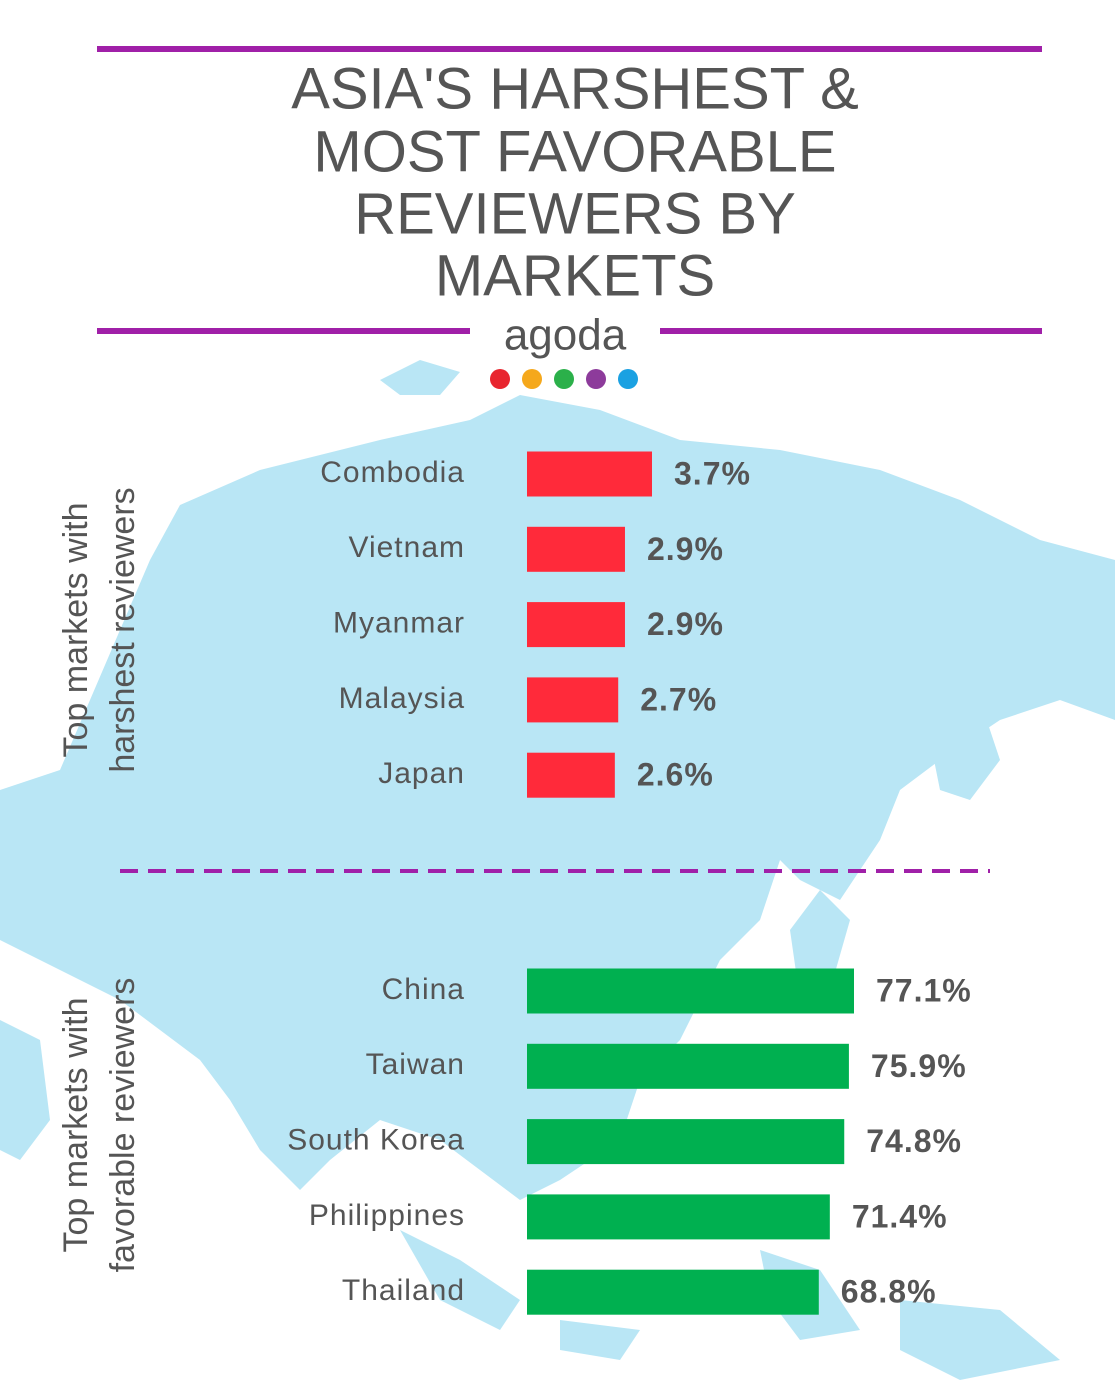 Image resolution: width=1115 pixels, height=1392 pixels. What do you see at coordinates (423, 989) in the screenshot?
I see `category-label: China` at bounding box center [423, 989].